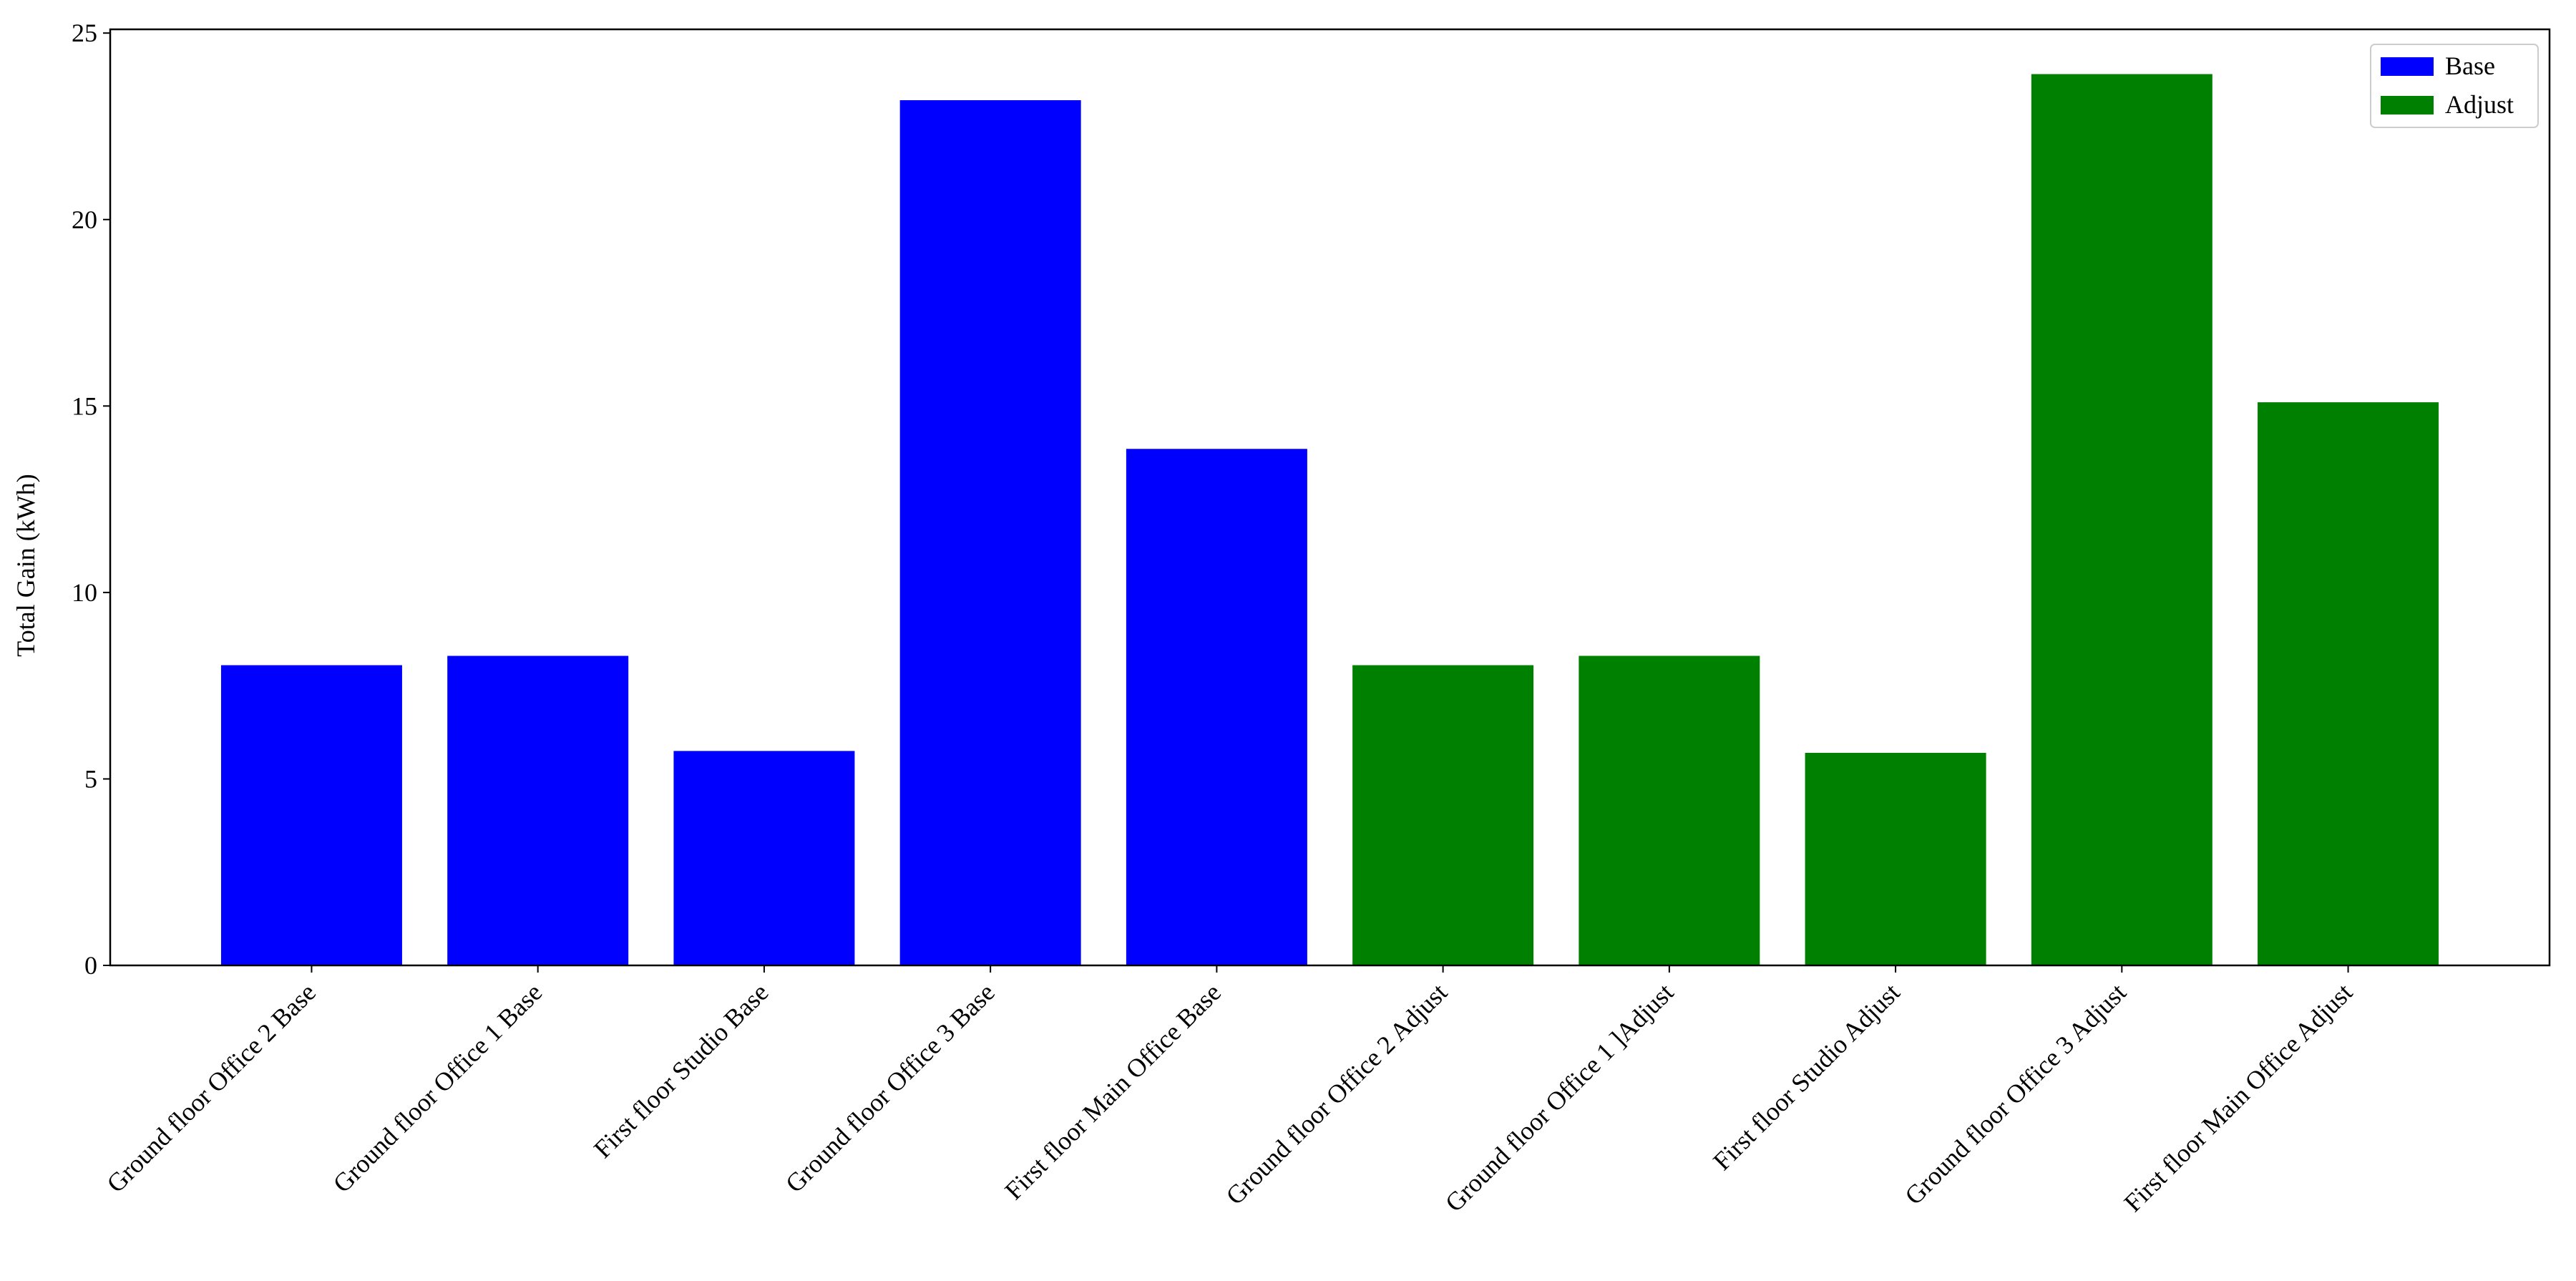 The width and height of the screenshot is (2576, 1281). What do you see at coordinates (84, 405) in the screenshot?
I see `y-tick-label: 15` at bounding box center [84, 405].